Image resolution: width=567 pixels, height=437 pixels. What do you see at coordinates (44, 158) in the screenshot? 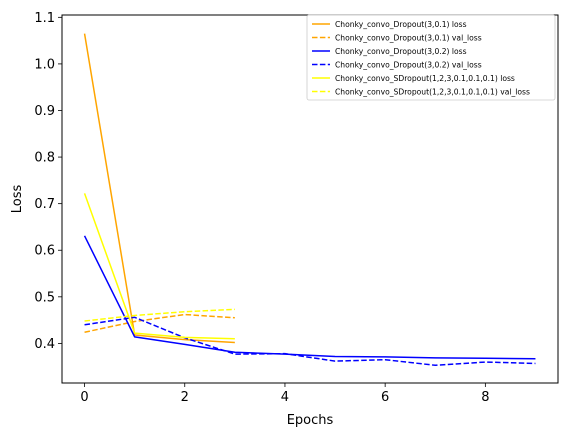
I see `y-tick-label: 0.8` at bounding box center [44, 158].